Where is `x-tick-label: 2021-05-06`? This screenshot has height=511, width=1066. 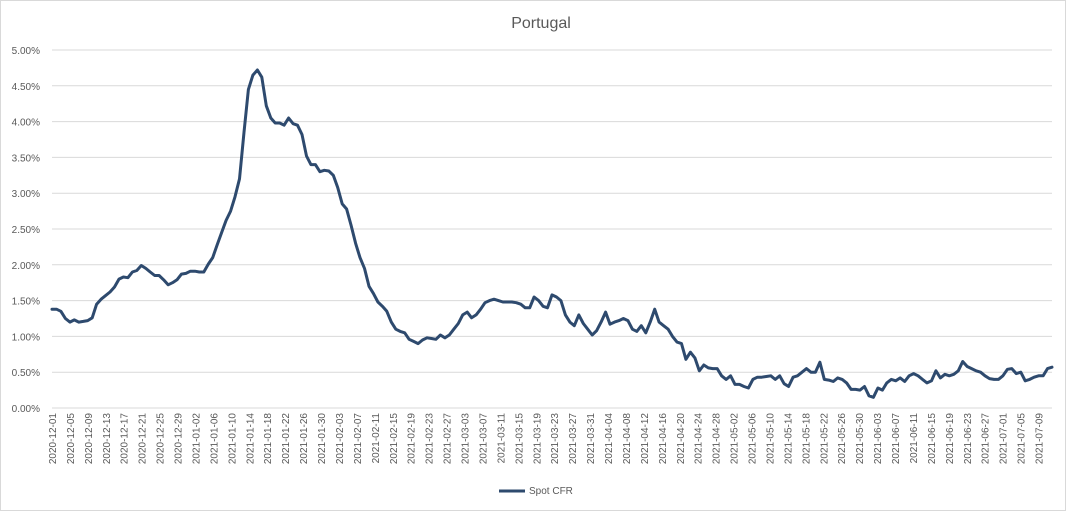 x-tick-label: 2021-05-06 is located at coordinates (753, 439).